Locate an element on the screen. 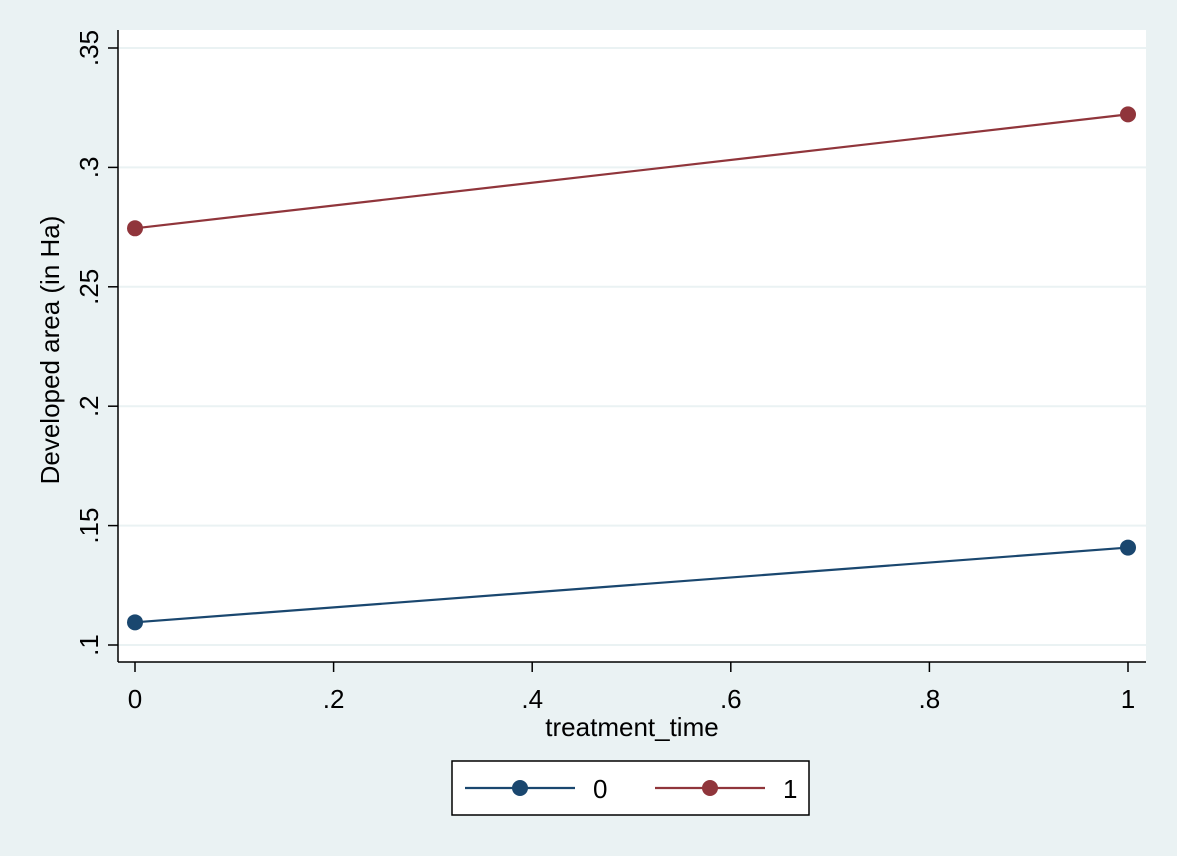 This screenshot has width=1177, height=856. legend-0-marker is located at coordinates (520, 788).